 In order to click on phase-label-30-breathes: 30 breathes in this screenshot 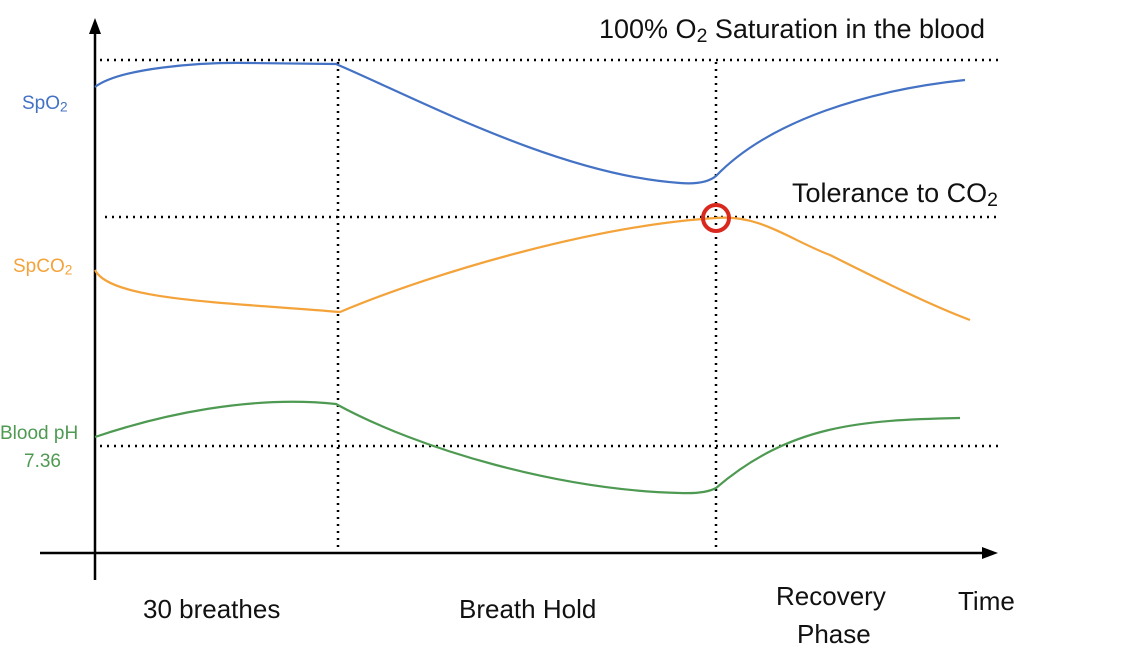, I will do `click(212, 609)`.